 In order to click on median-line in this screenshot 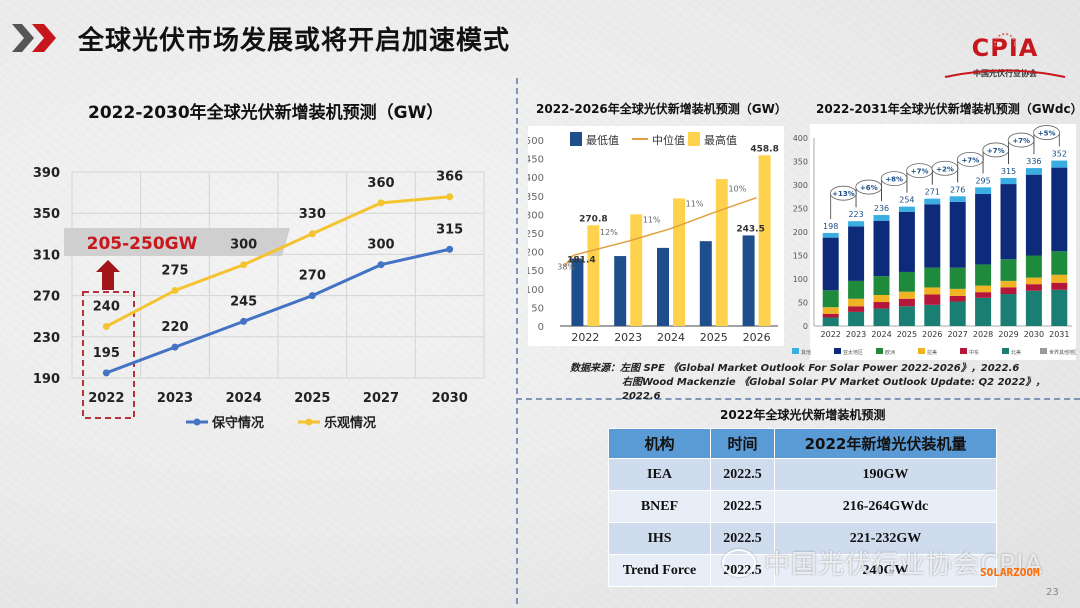, I will do `click(660, 231)`.